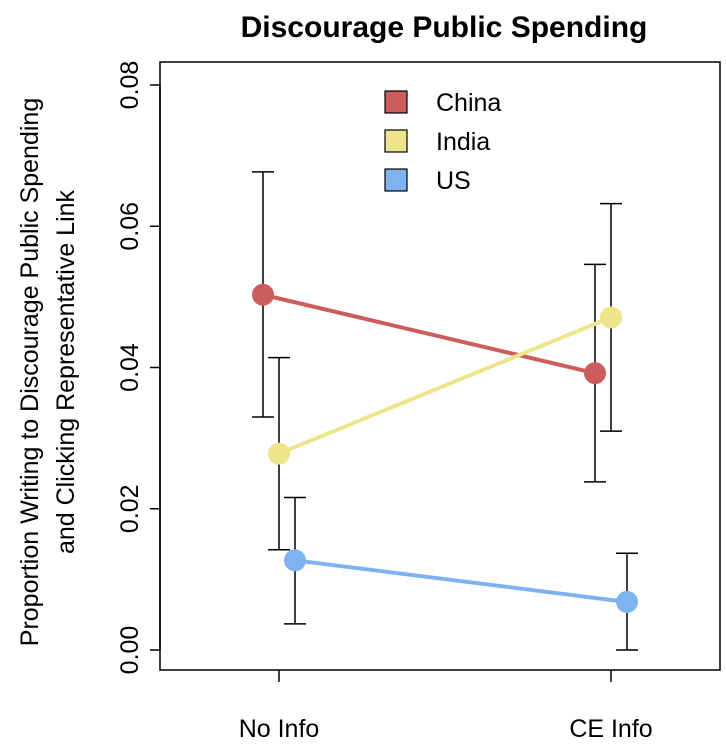  I want to click on x-tick-label: No Info, so click(279, 729).